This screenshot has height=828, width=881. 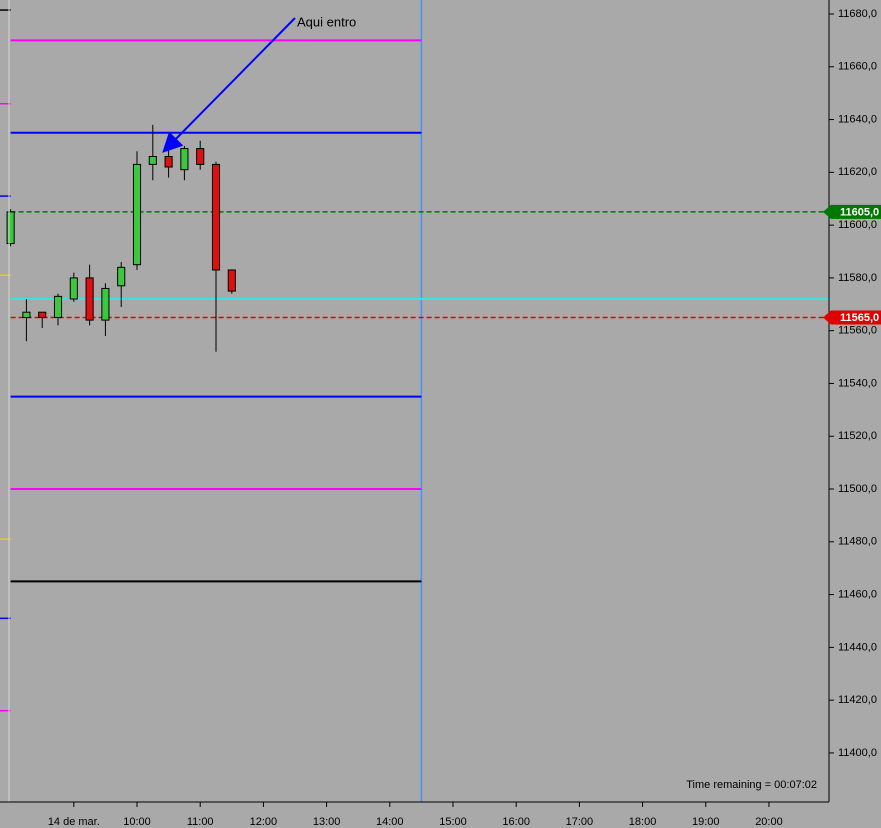 What do you see at coordinates (200, 822) in the screenshot?
I see `x-tick-label: 11:00` at bounding box center [200, 822].